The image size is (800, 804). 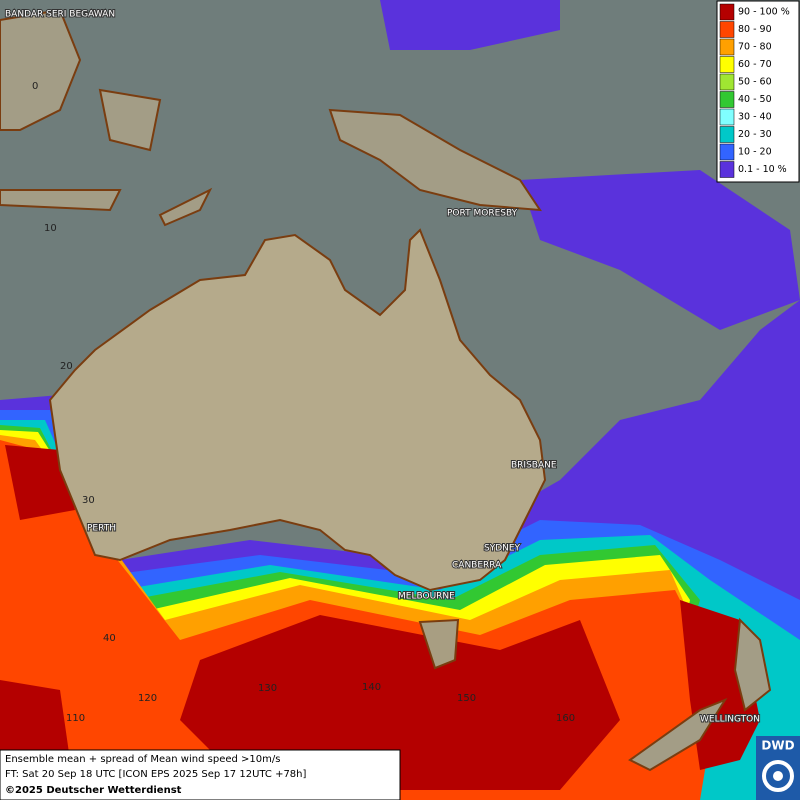 What do you see at coordinates (426, 597) in the screenshot?
I see `city-label: MELBOURNE` at bounding box center [426, 597].